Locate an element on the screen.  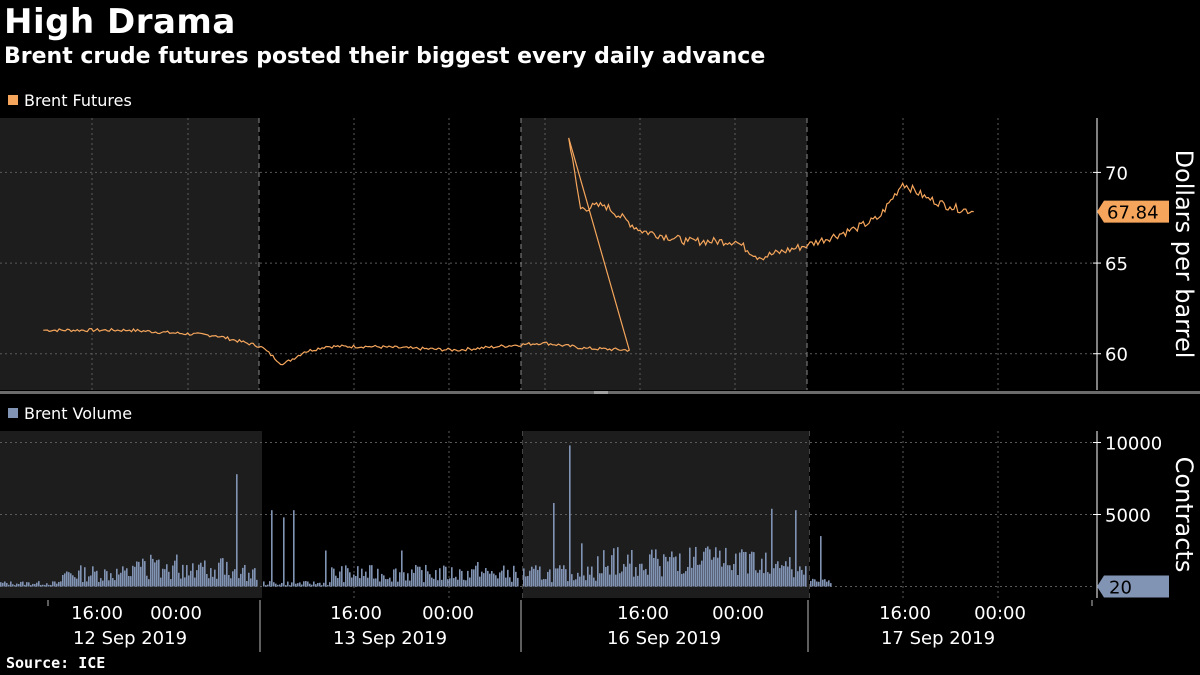
session-band-12-sep is located at coordinates (129, 254).